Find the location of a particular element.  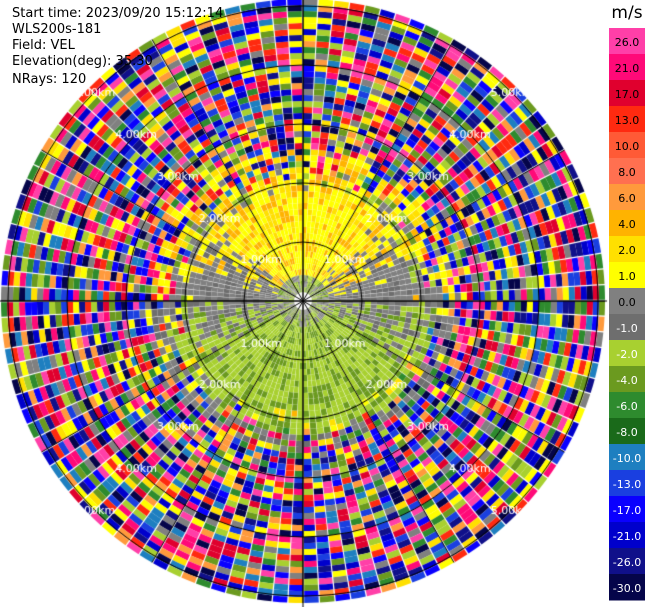

instrument-label: WLS200s-181 is located at coordinates (57, 29).